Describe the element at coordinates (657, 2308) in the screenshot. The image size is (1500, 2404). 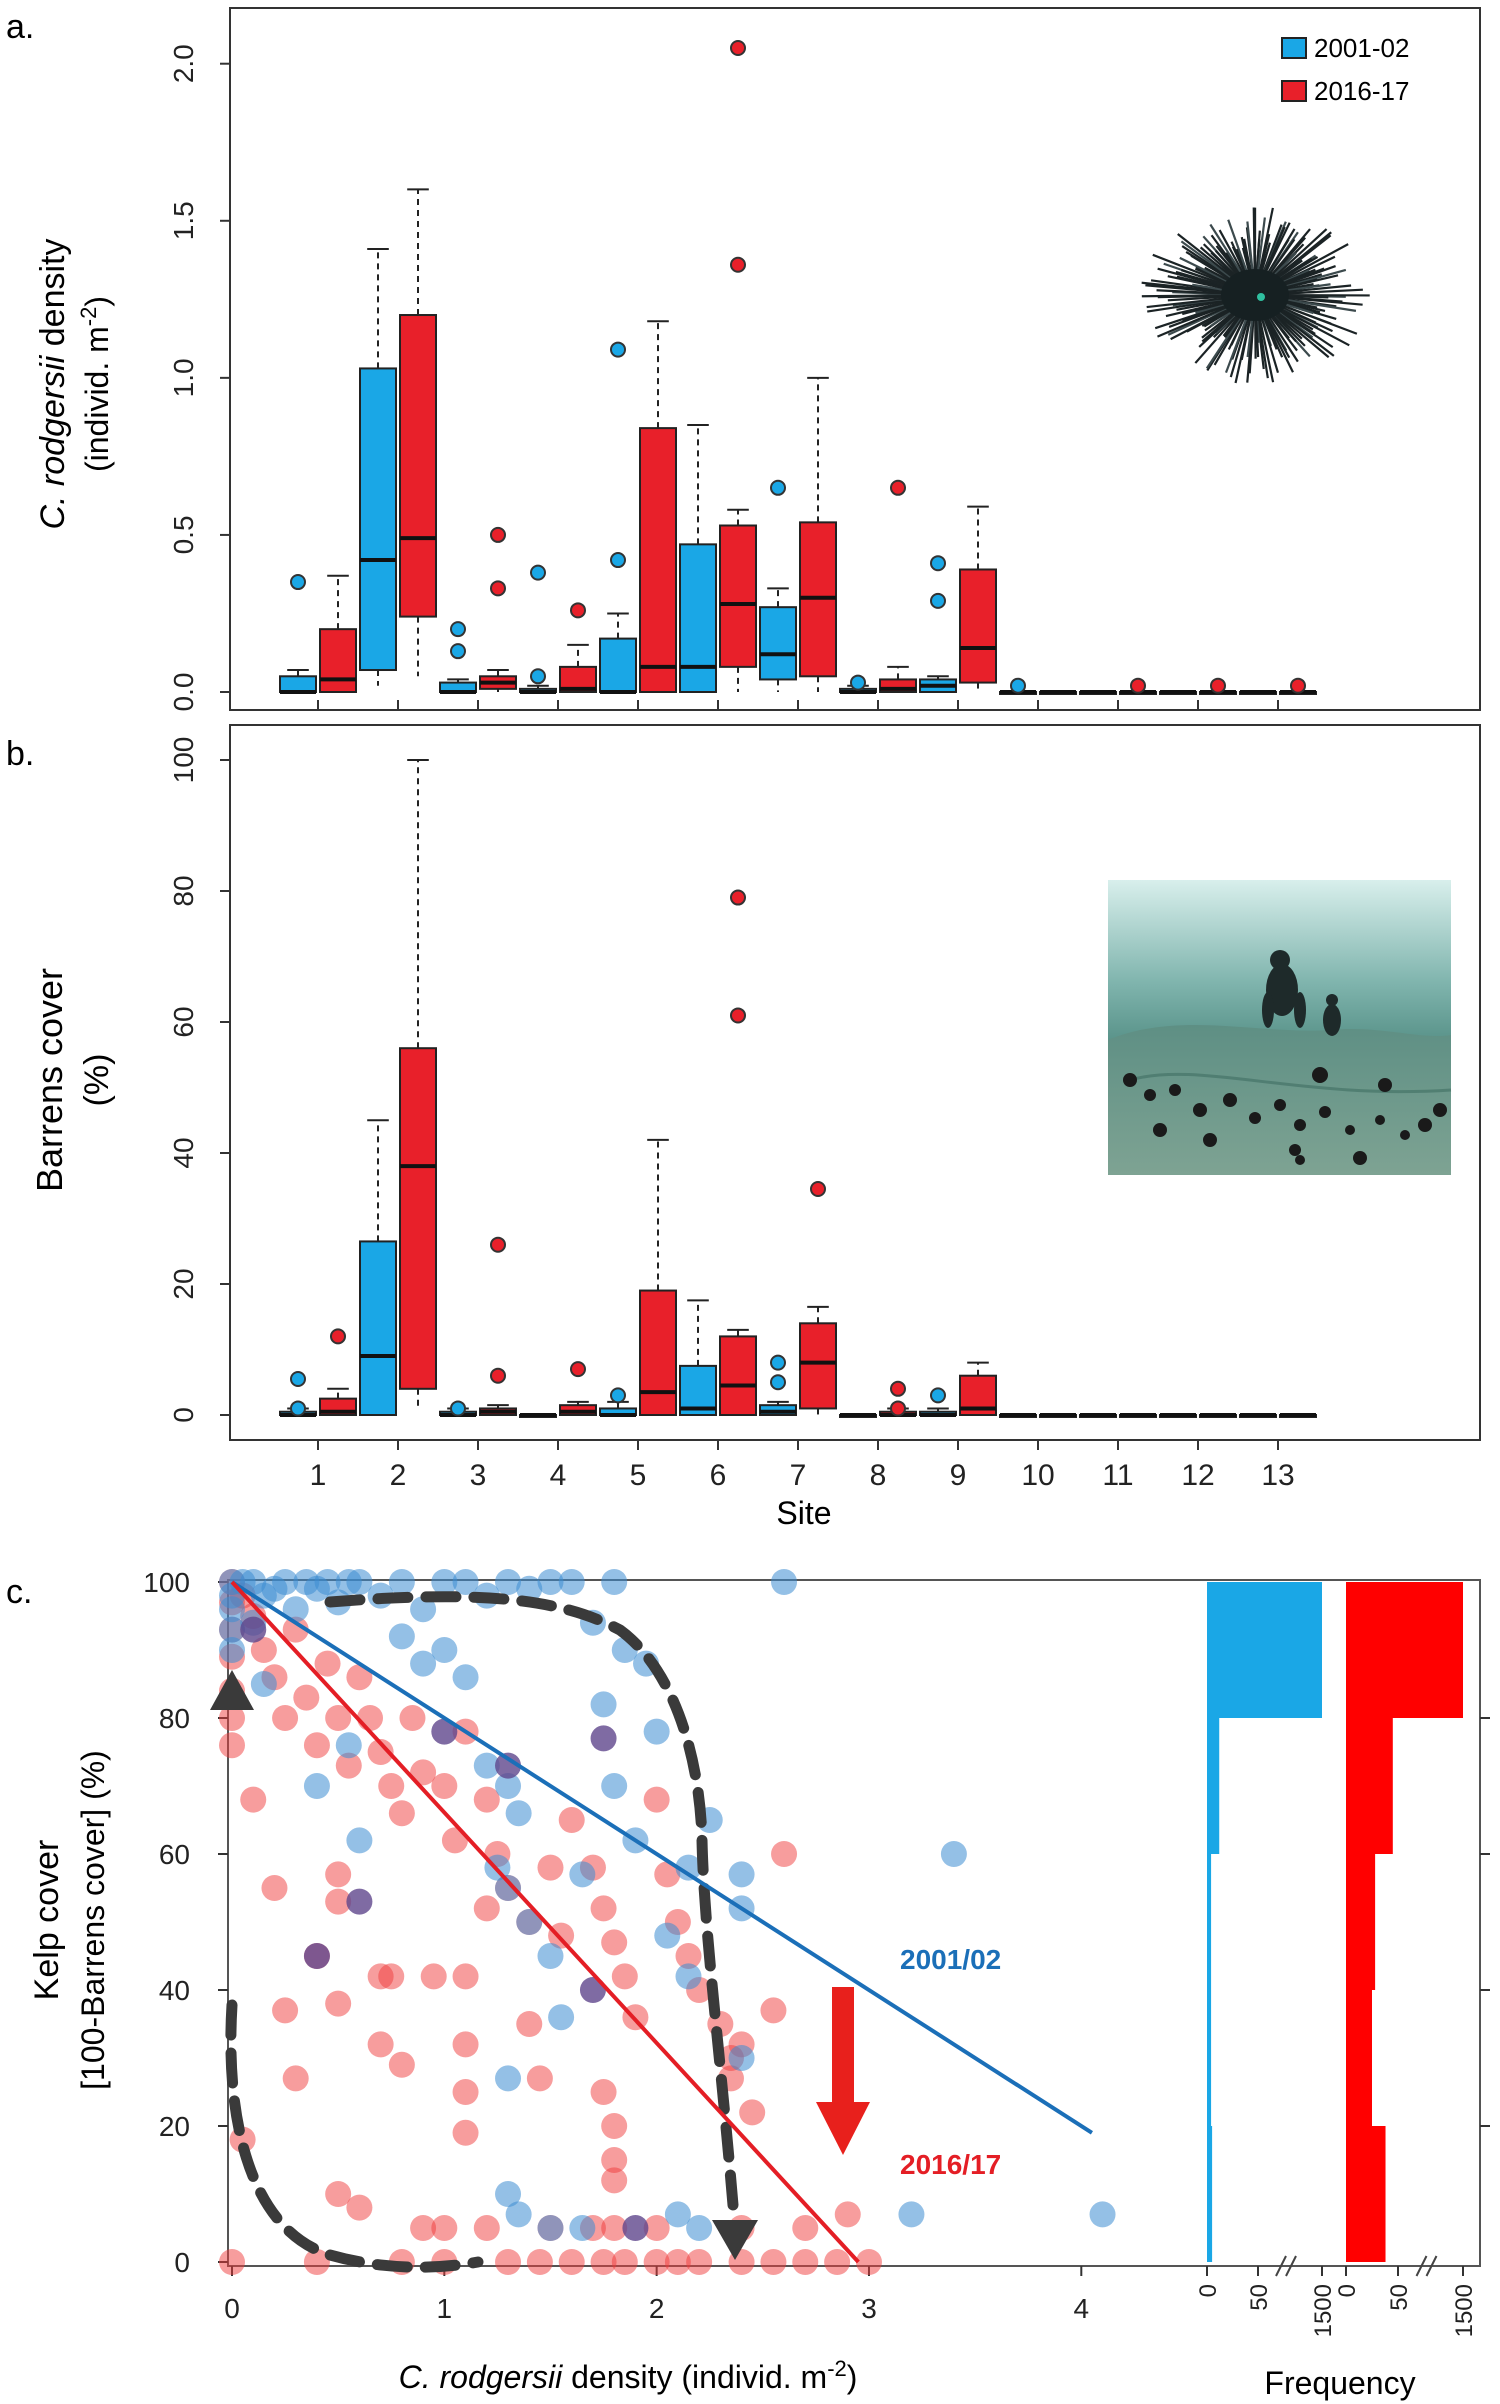
I see `x-tick-label: 2` at that location.